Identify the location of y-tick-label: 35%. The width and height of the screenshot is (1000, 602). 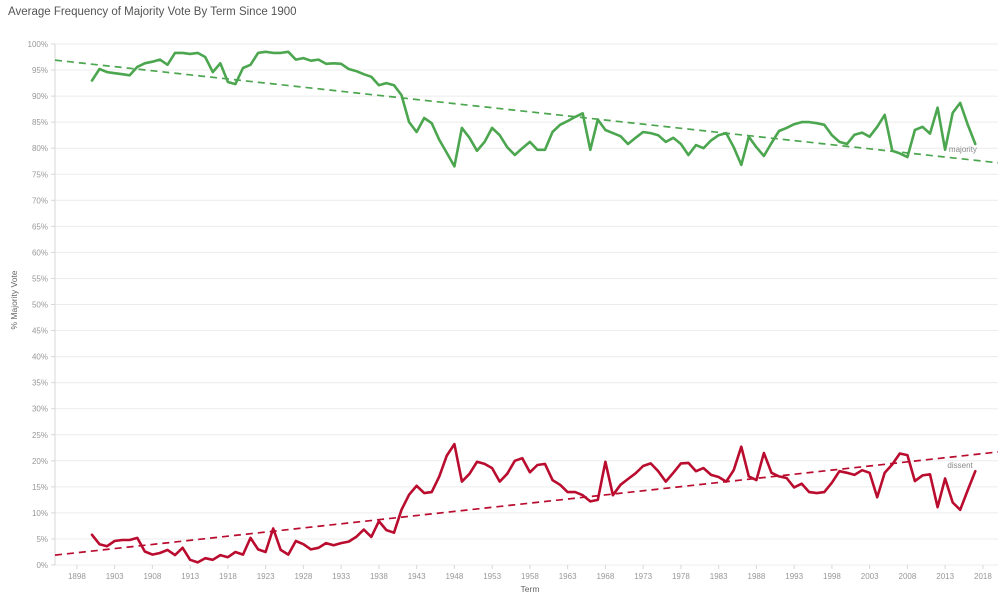
(40, 383).